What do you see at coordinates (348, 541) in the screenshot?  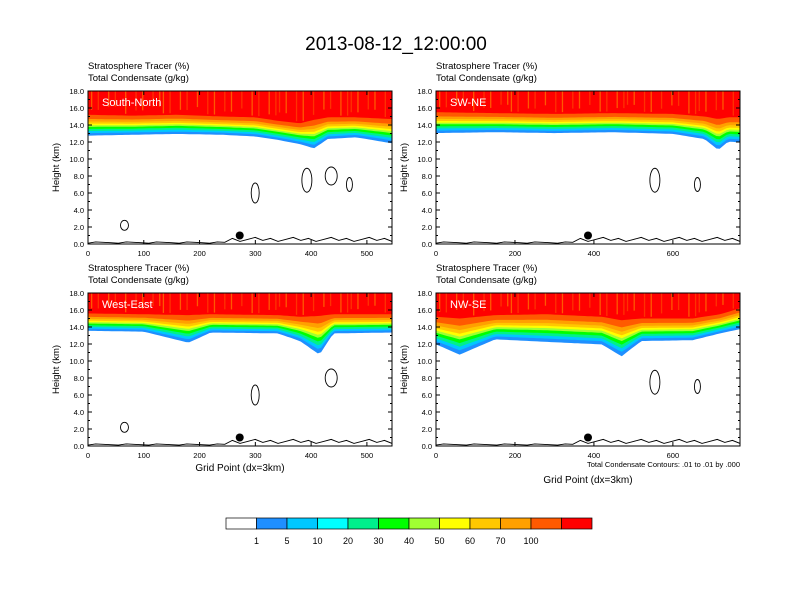 I see `colorbar-label: 20` at bounding box center [348, 541].